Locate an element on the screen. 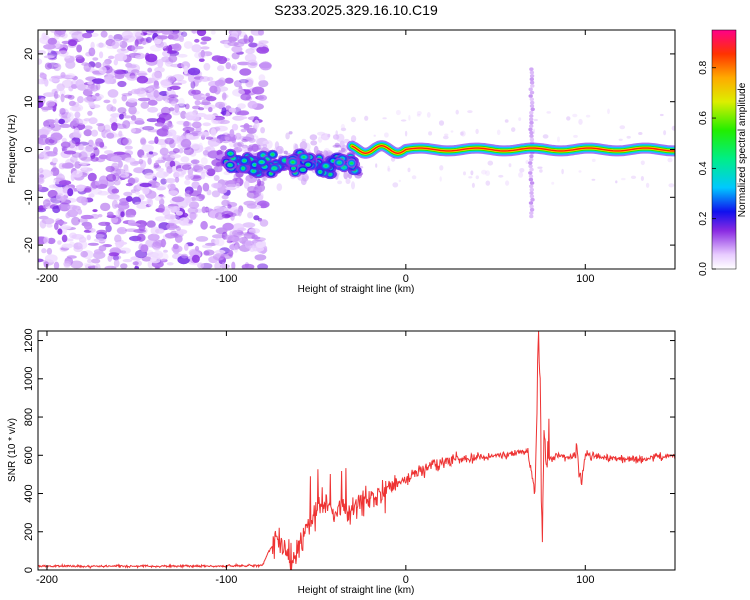  spectrogram-y-tick-label: 0 is located at coordinates (29, 149).